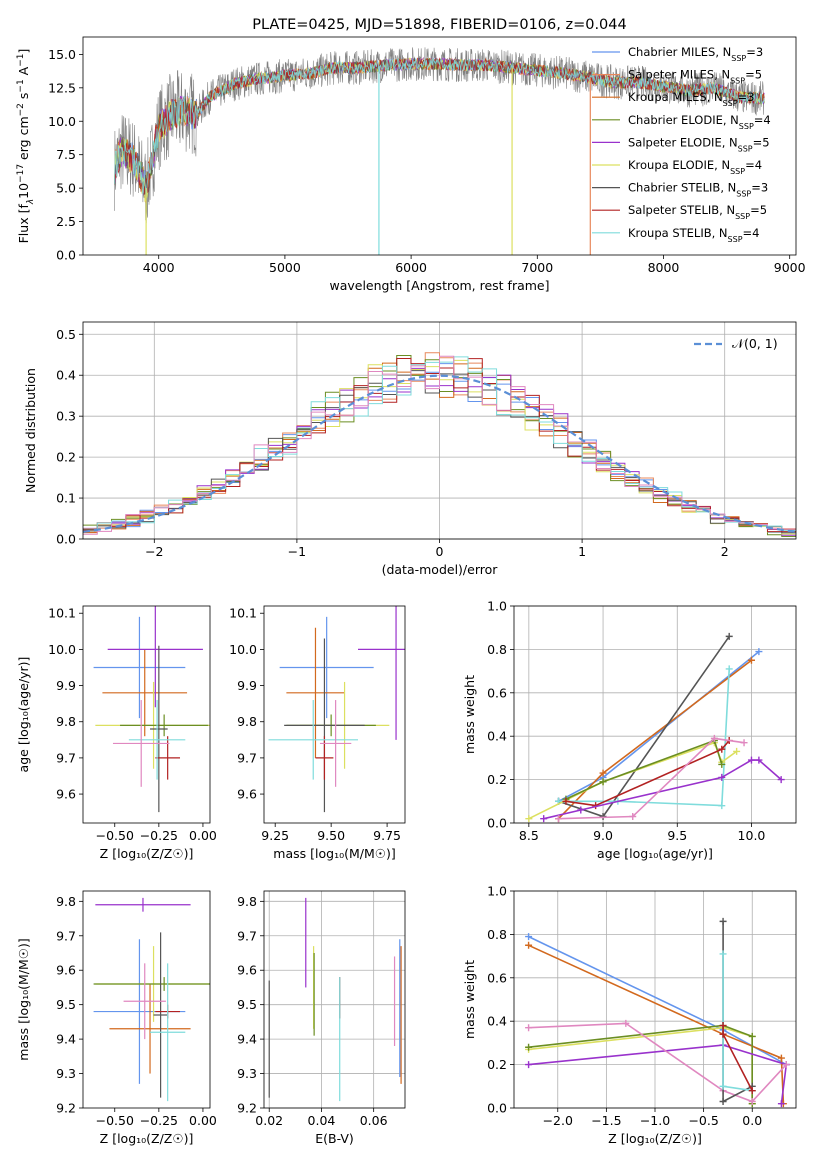 The width and height of the screenshot is (819, 1170). Describe the element at coordinates (655, 1120) in the screenshot. I see `x-tick-label: −1.0` at that location.